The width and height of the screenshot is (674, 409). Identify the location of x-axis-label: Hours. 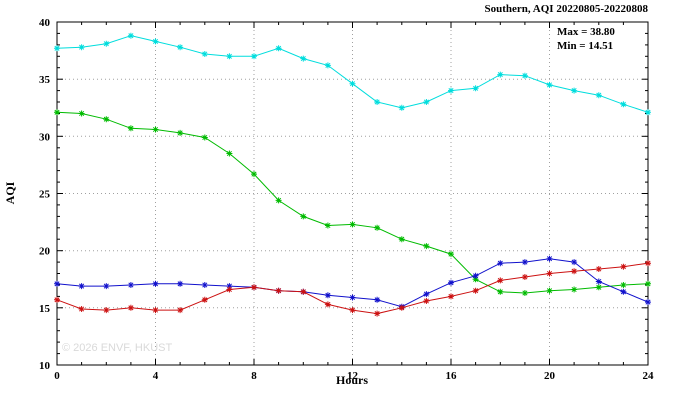
(352, 380).